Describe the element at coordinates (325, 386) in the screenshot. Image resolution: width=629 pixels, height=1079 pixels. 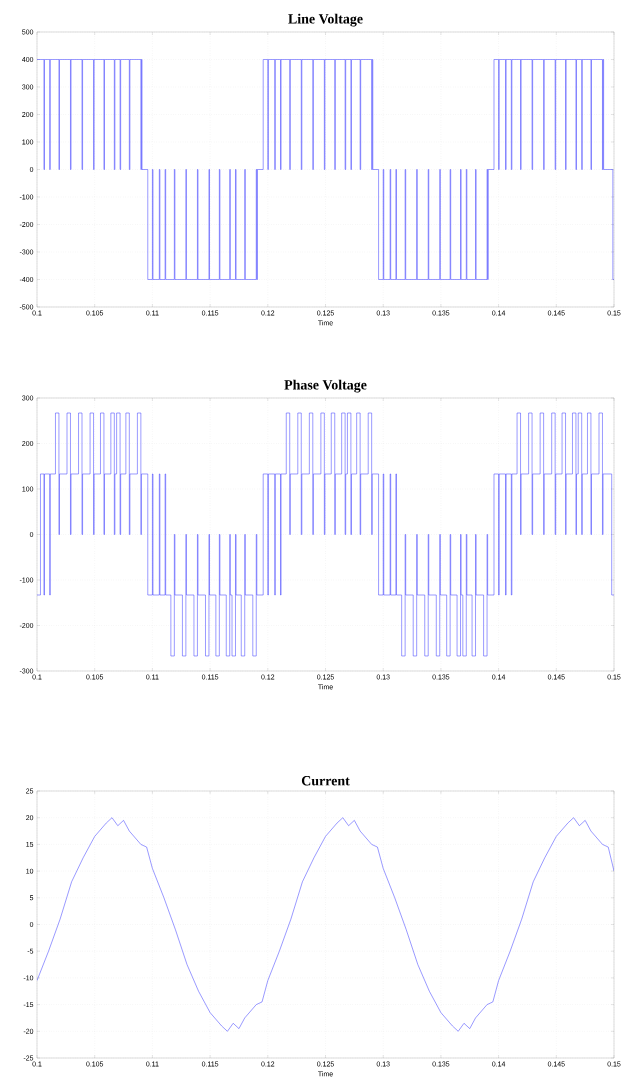
I see `chart-title: Phase Voltage` at that location.